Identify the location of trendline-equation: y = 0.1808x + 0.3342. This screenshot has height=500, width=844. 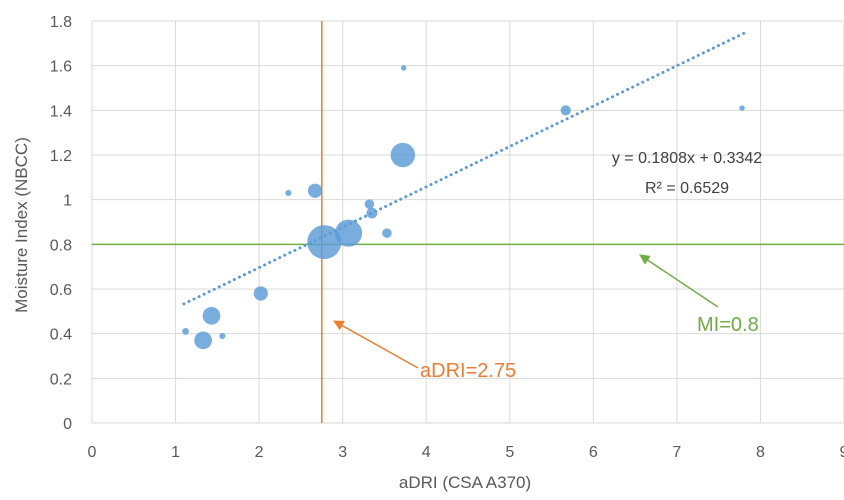
(687, 158).